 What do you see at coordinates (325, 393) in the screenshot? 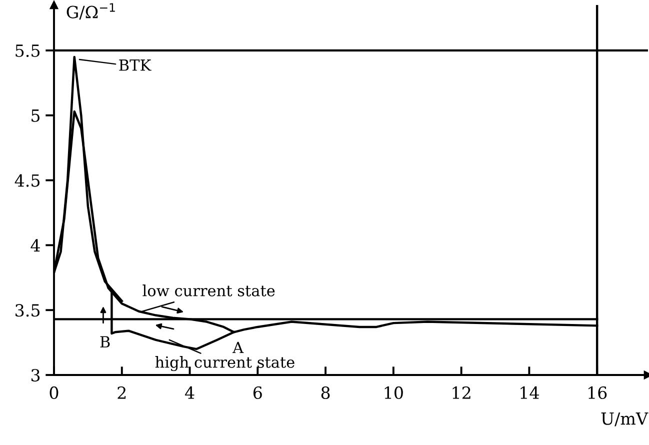
I see `x-tick-label: 8` at bounding box center [325, 393].